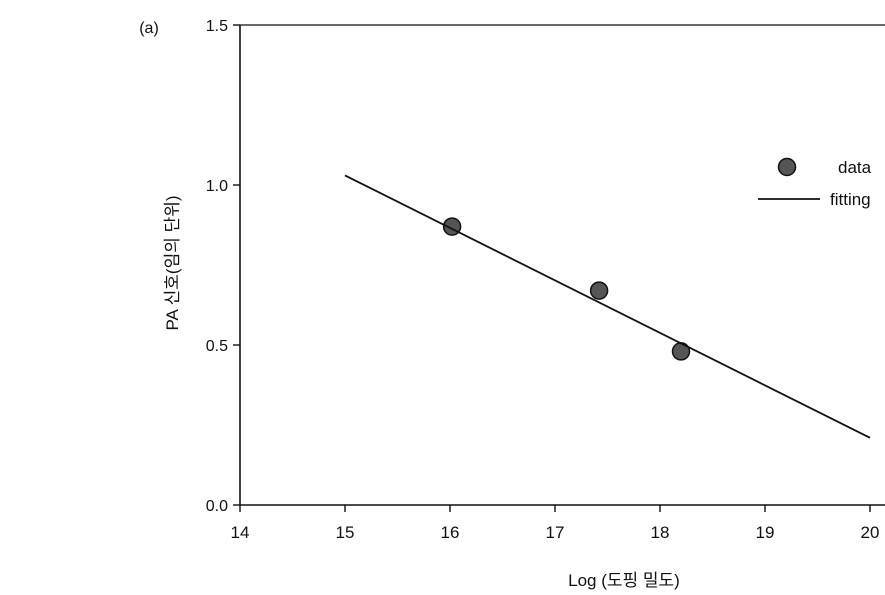  Describe the element at coordinates (345, 532) in the screenshot. I see `x-tick-label: 15` at that location.